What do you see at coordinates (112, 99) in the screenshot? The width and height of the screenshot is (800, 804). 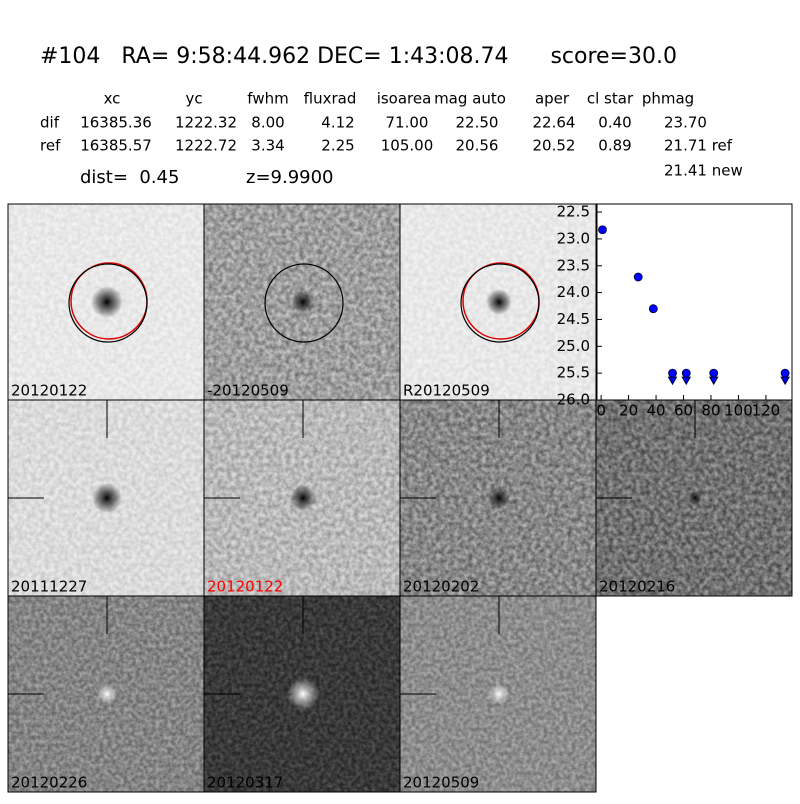 I see `column-header: xc` at bounding box center [112, 99].